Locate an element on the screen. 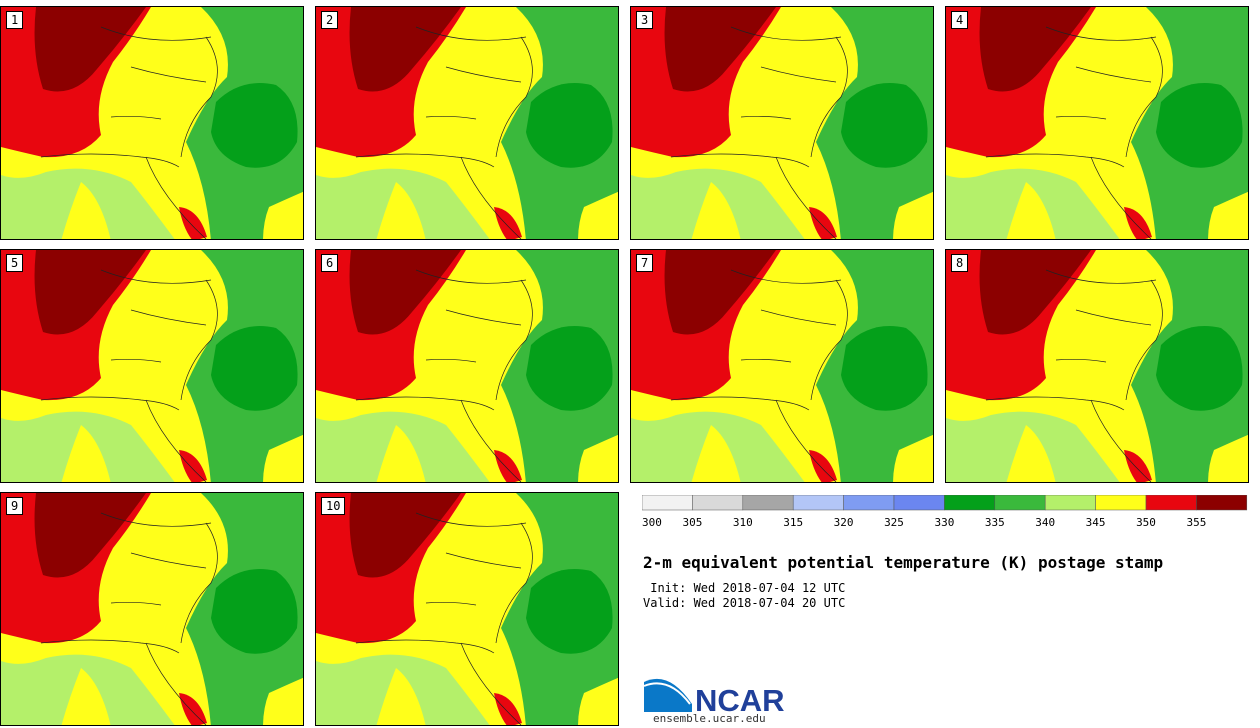  member-label: 2 is located at coordinates (330, 20).